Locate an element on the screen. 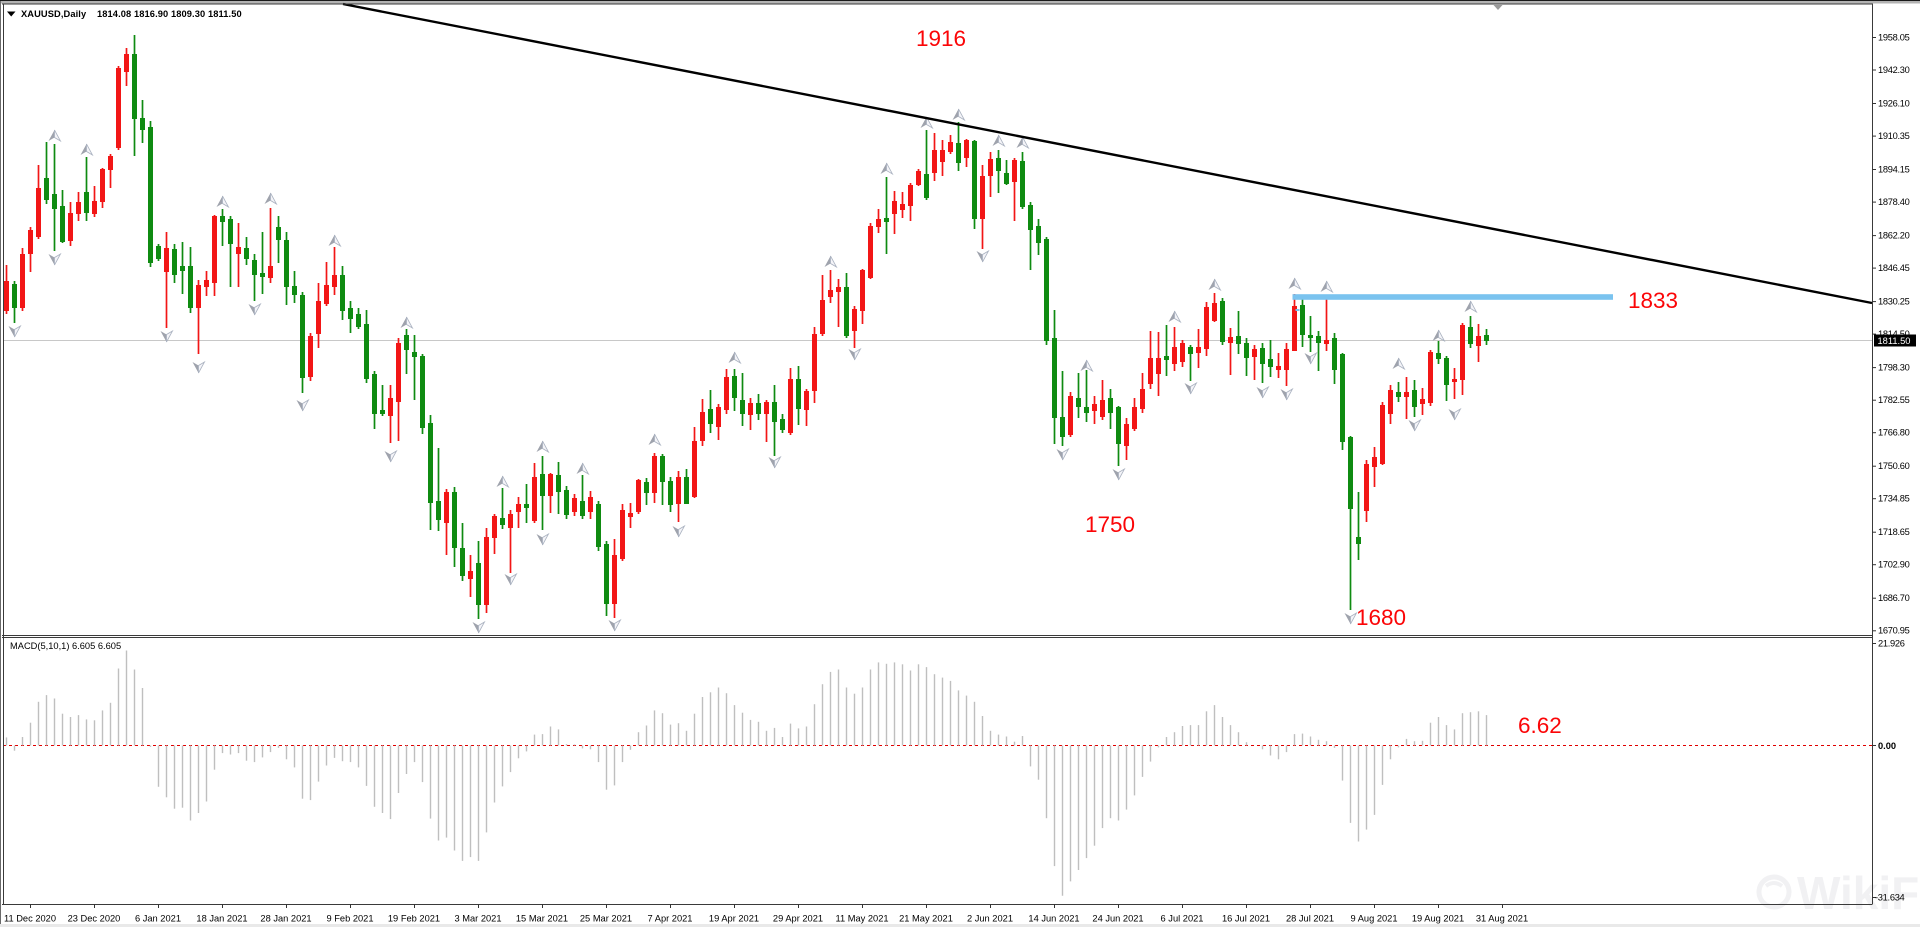  svg-text: 1942.30 is located at coordinates (1894, 70).